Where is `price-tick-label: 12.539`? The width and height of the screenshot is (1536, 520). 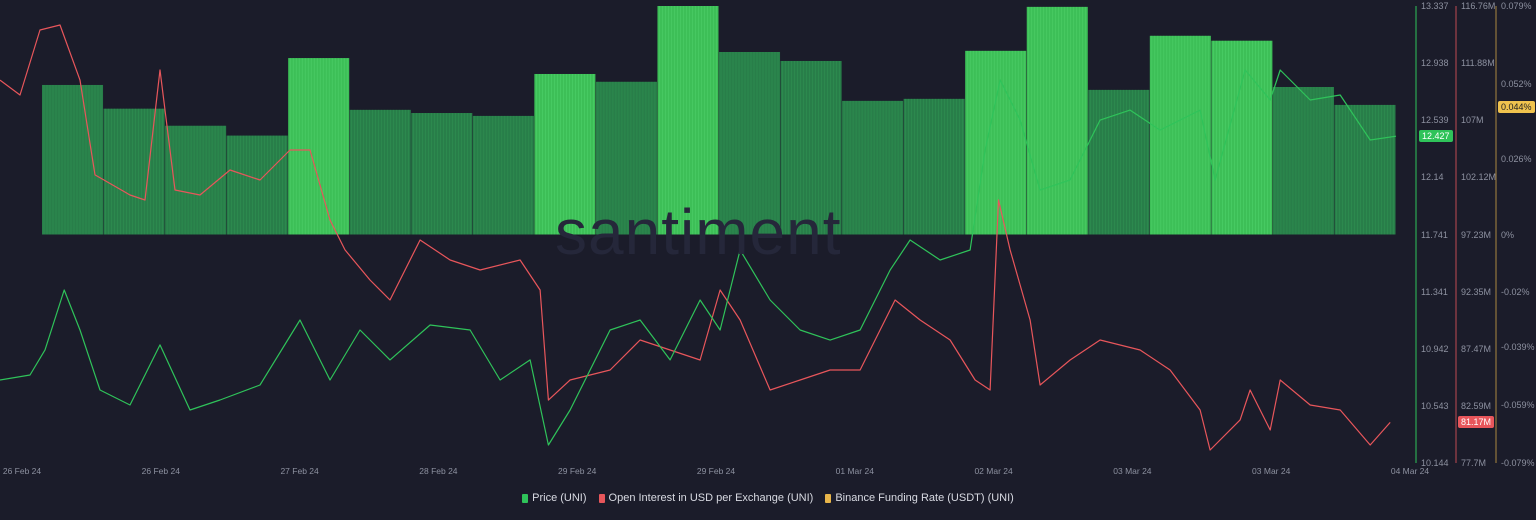 price-tick-label: 12.539 is located at coordinates (1435, 120).